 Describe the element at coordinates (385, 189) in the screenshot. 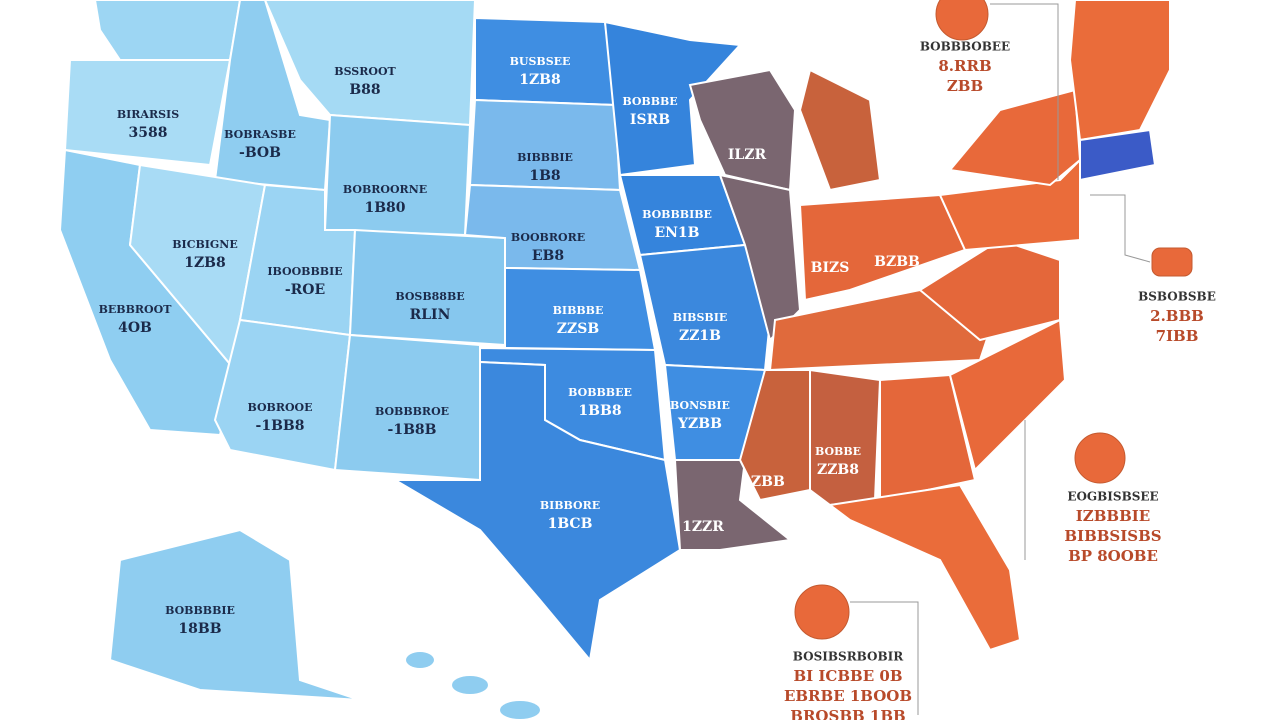

I see `region-label: BOBROORNE` at that location.